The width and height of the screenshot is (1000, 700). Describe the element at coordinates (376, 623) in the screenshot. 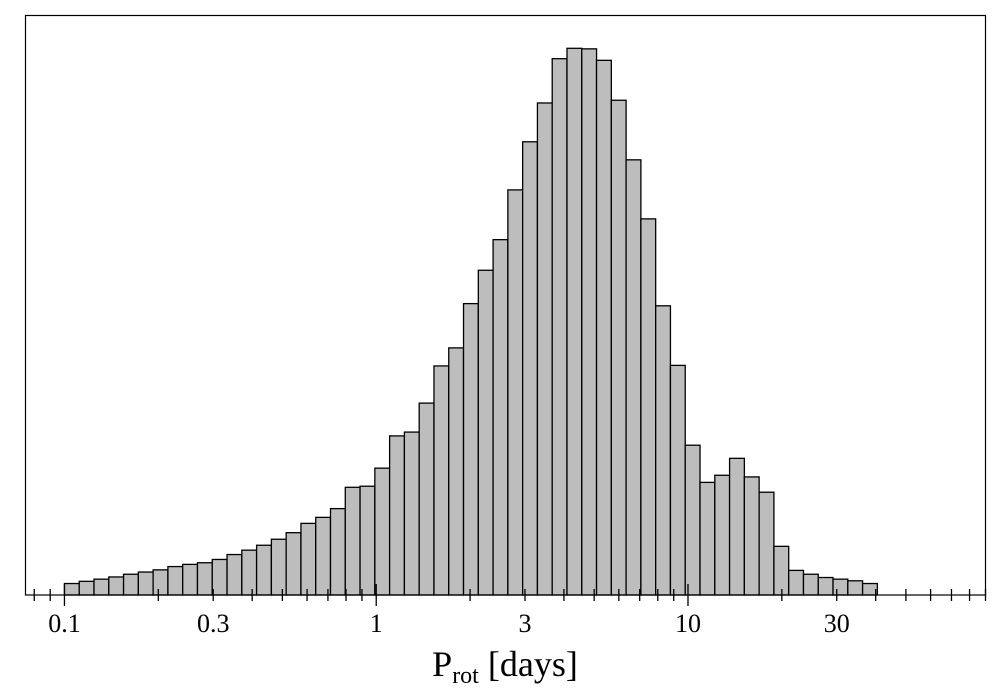

I see `x-tick-label: 1` at that location.